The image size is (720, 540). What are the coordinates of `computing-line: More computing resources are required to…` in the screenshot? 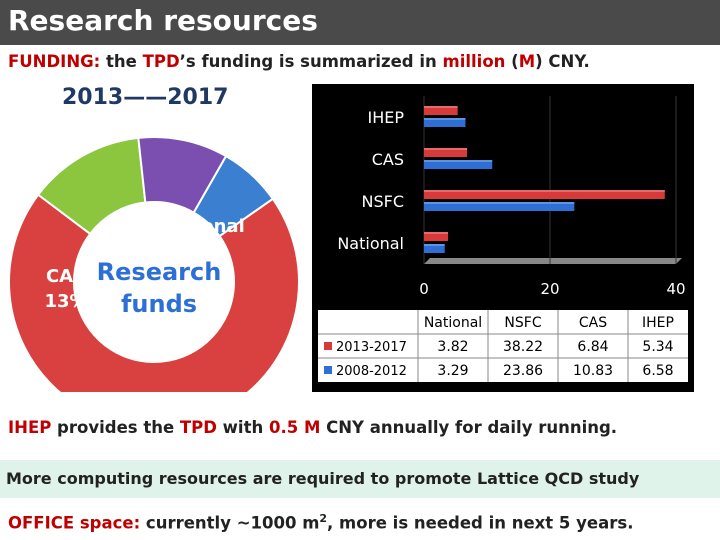 It's located at (323, 478).